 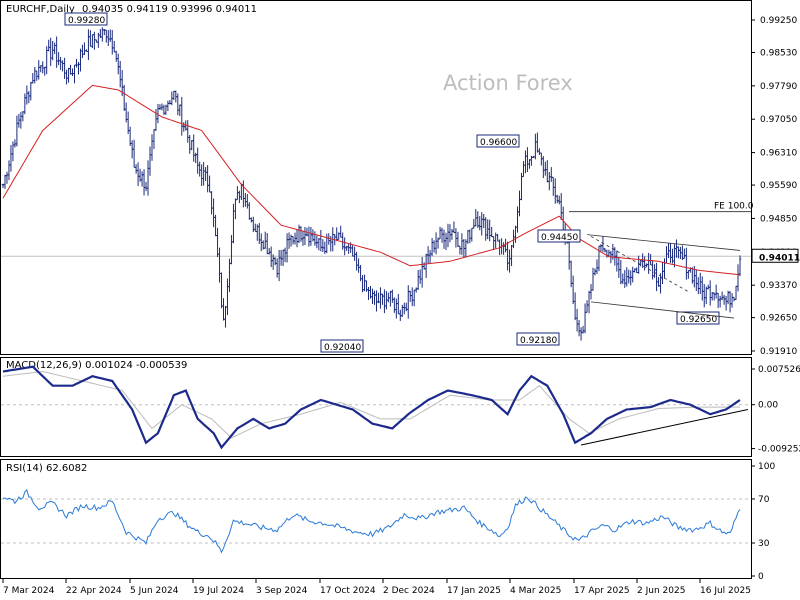 What do you see at coordinates (154, 591) in the screenshot?
I see `date-tick-label: 5 Jun 2024` at bounding box center [154, 591].